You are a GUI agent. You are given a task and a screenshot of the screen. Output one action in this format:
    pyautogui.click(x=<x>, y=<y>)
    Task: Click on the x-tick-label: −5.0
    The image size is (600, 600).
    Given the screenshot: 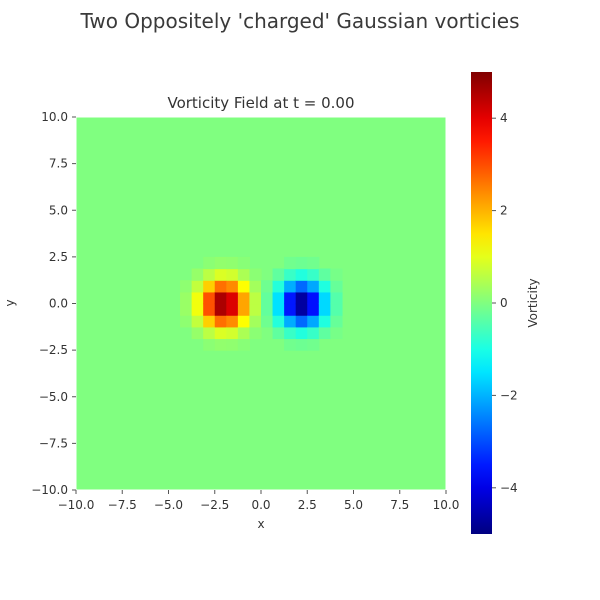 What is the action you would take?
    pyautogui.click(x=168, y=505)
    